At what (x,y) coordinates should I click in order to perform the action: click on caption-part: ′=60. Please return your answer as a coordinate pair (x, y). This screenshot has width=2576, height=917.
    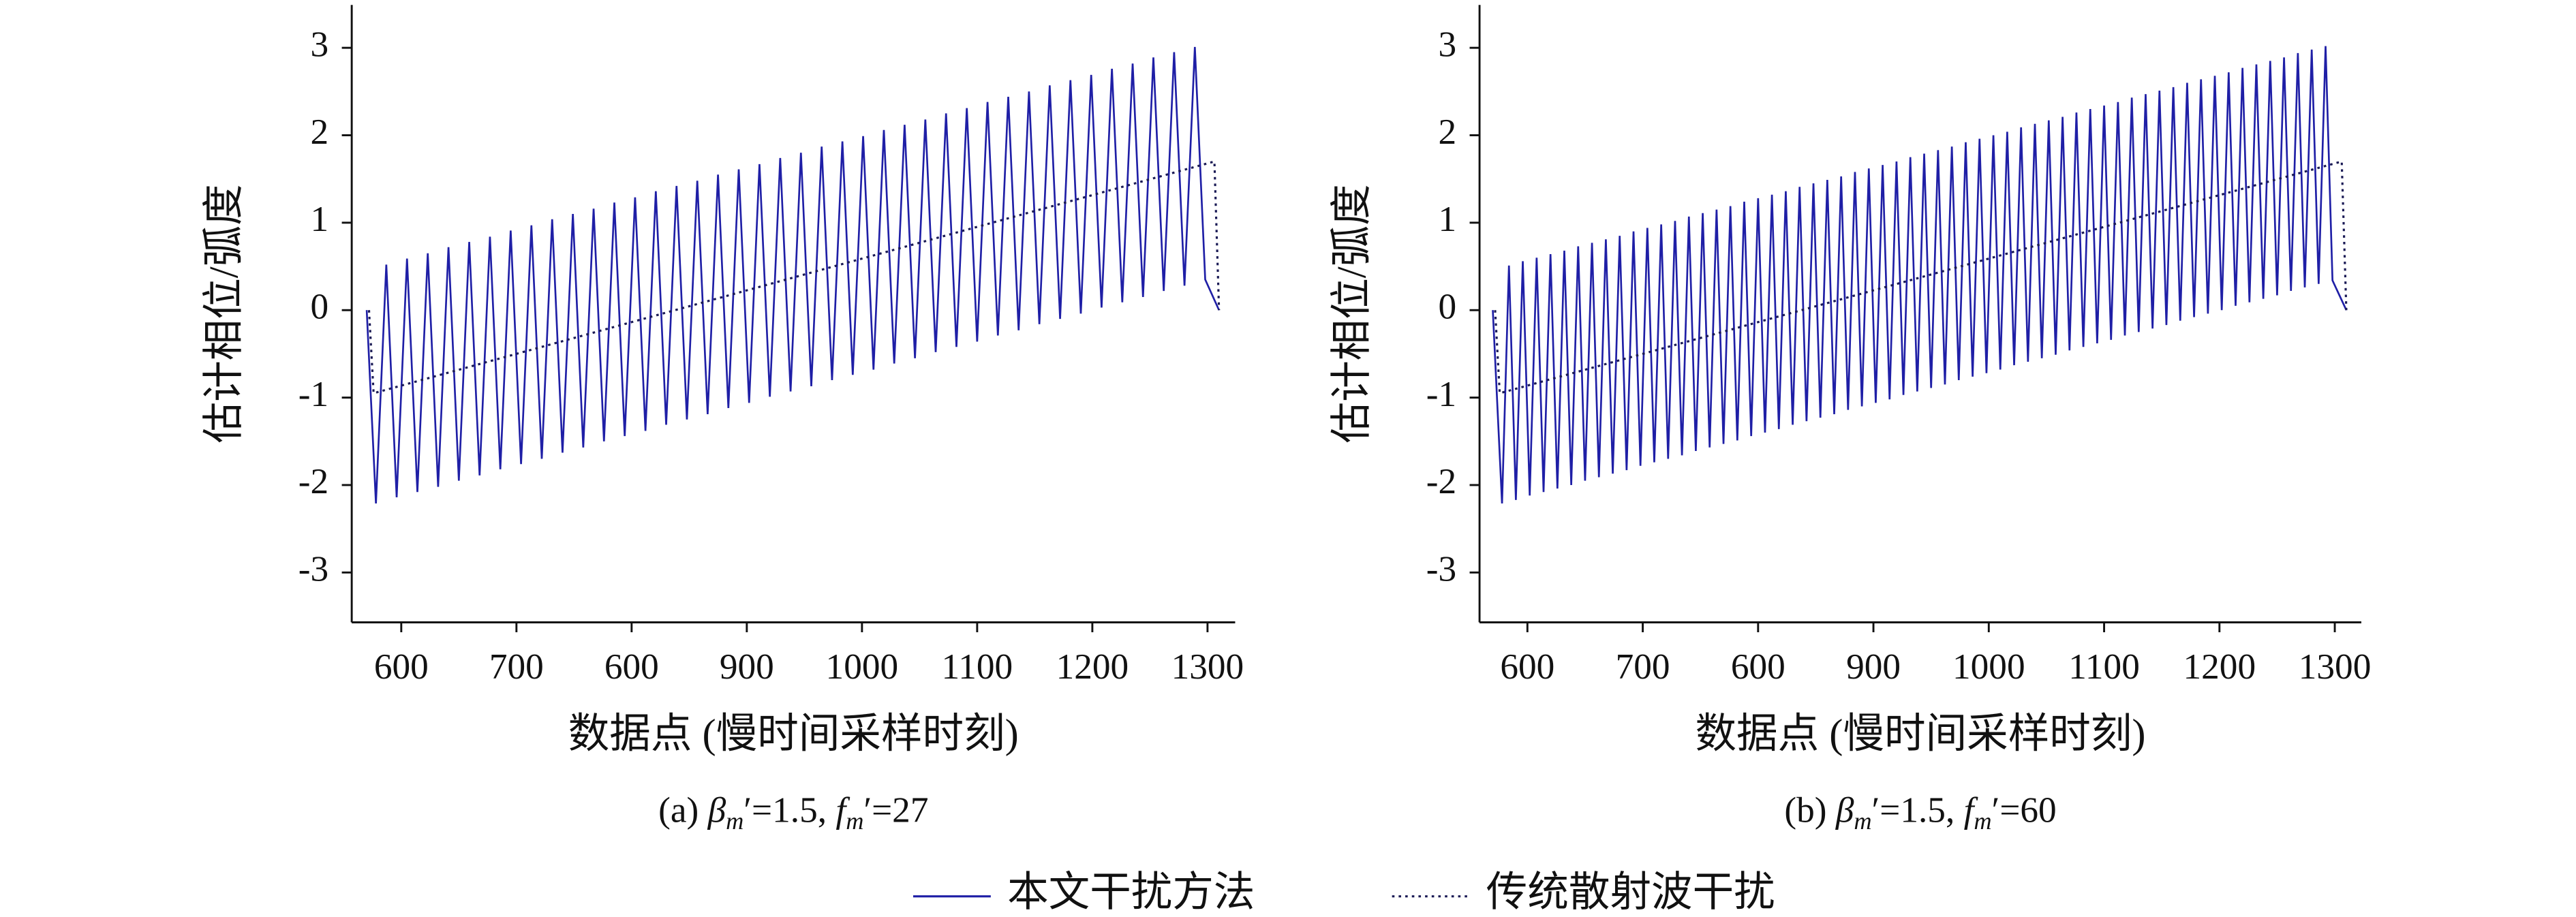
    Looking at the image, I should click on (2024, 810).